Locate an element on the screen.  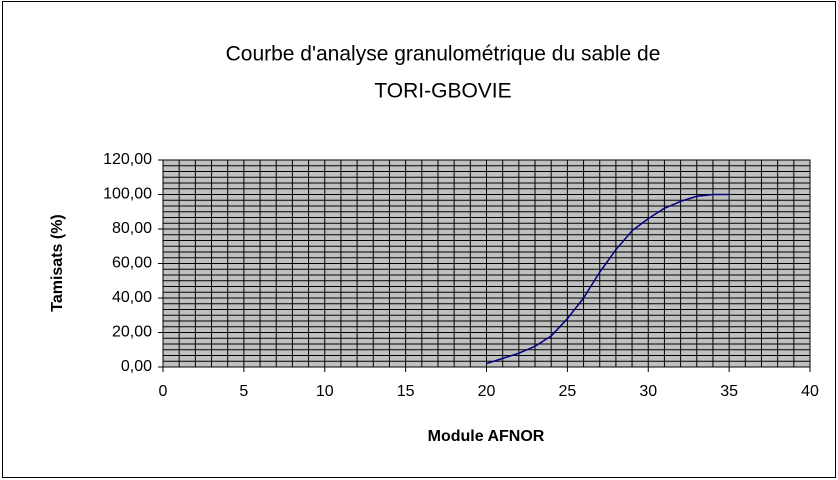
x-tick-label: 30 is located at coordinates (648, 391).